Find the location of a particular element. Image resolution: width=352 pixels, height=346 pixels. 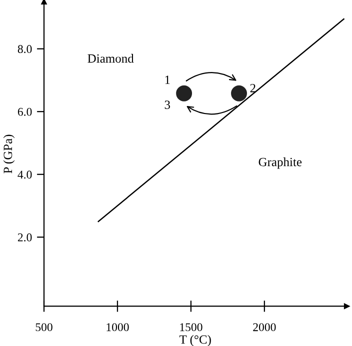

y-tick-label: 4.0 is located at coordinates (25, 174).